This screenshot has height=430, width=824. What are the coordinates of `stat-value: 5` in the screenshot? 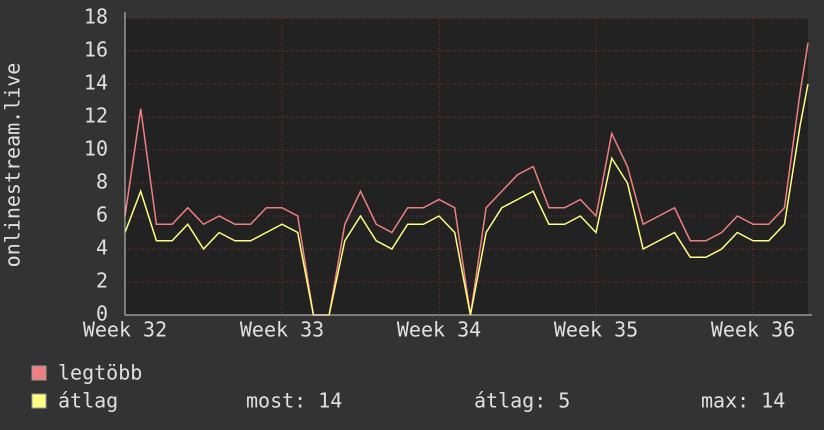 It's located at (564, 401).